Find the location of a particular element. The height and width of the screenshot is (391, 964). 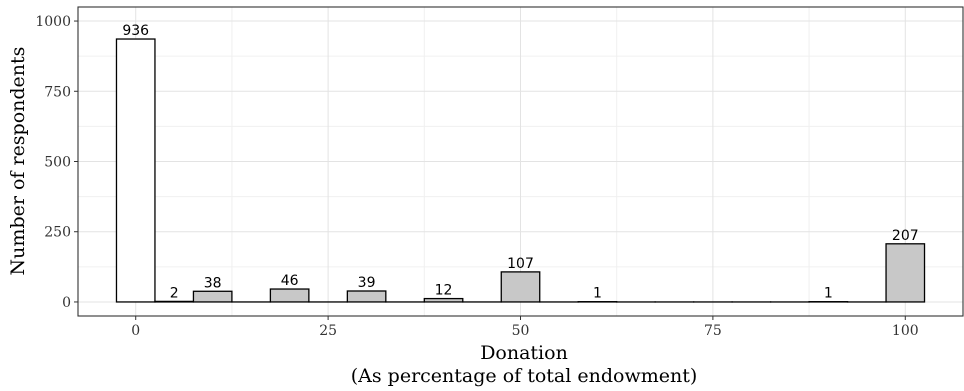

bar-value-label: 12 is located at coordinates (444, 291).